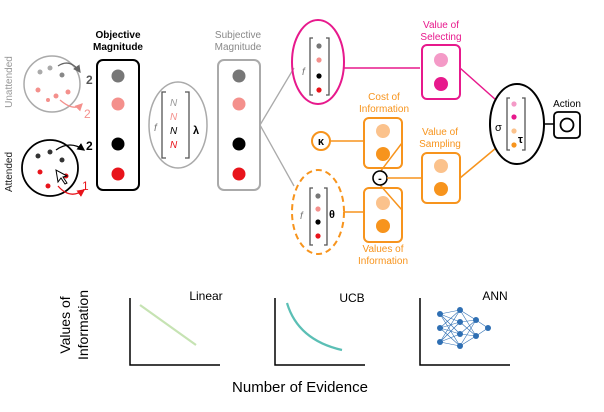 The width and height of the screenshot is (604, 412). I want to click on attended-count-red: 1, so click(85, 186).